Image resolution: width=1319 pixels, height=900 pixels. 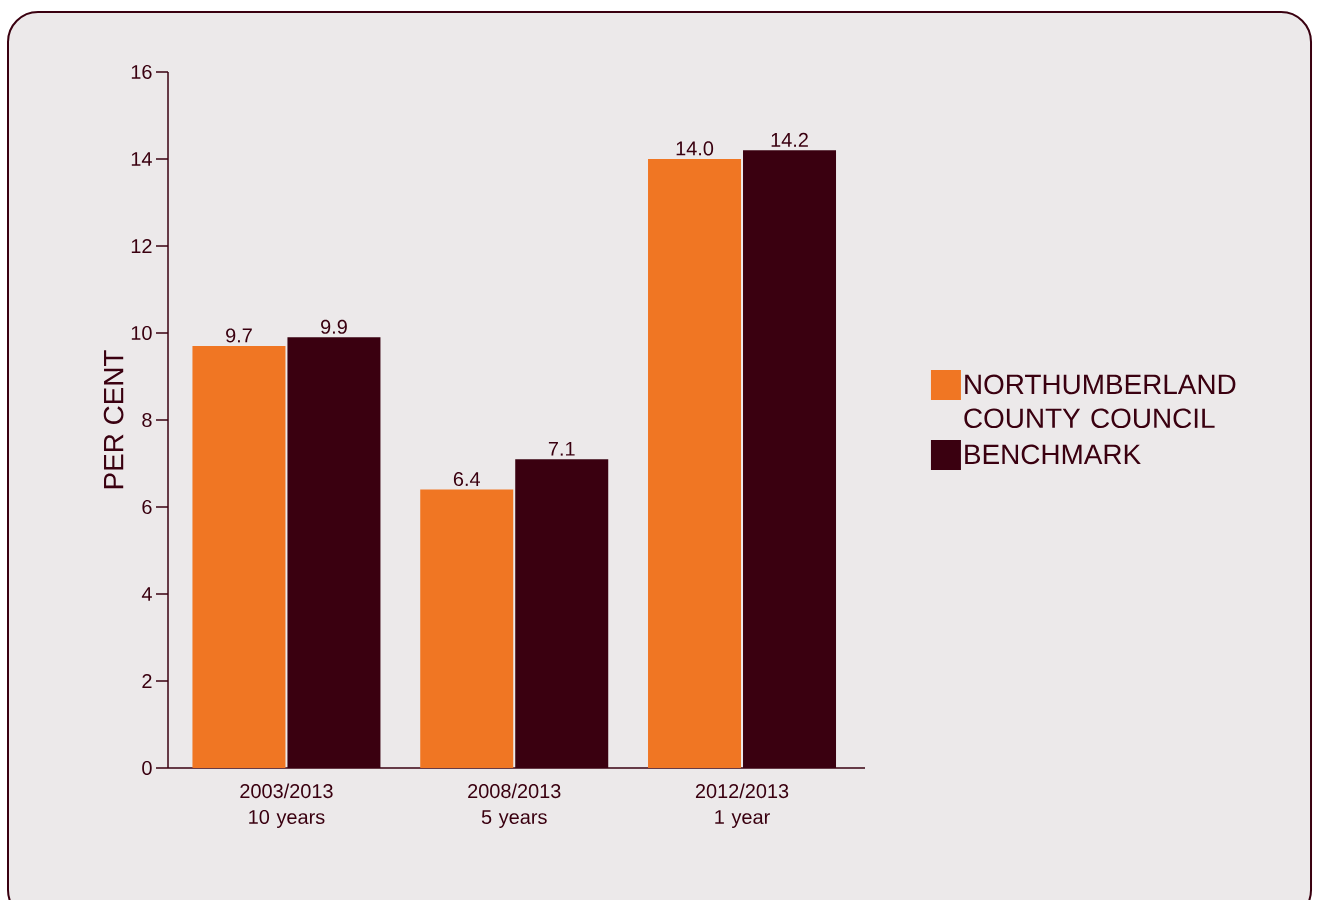 What do you see at coordinates (147, 768) in the screenshot?
I see `y-tick-label: 0` at bounding box center [147, 768].